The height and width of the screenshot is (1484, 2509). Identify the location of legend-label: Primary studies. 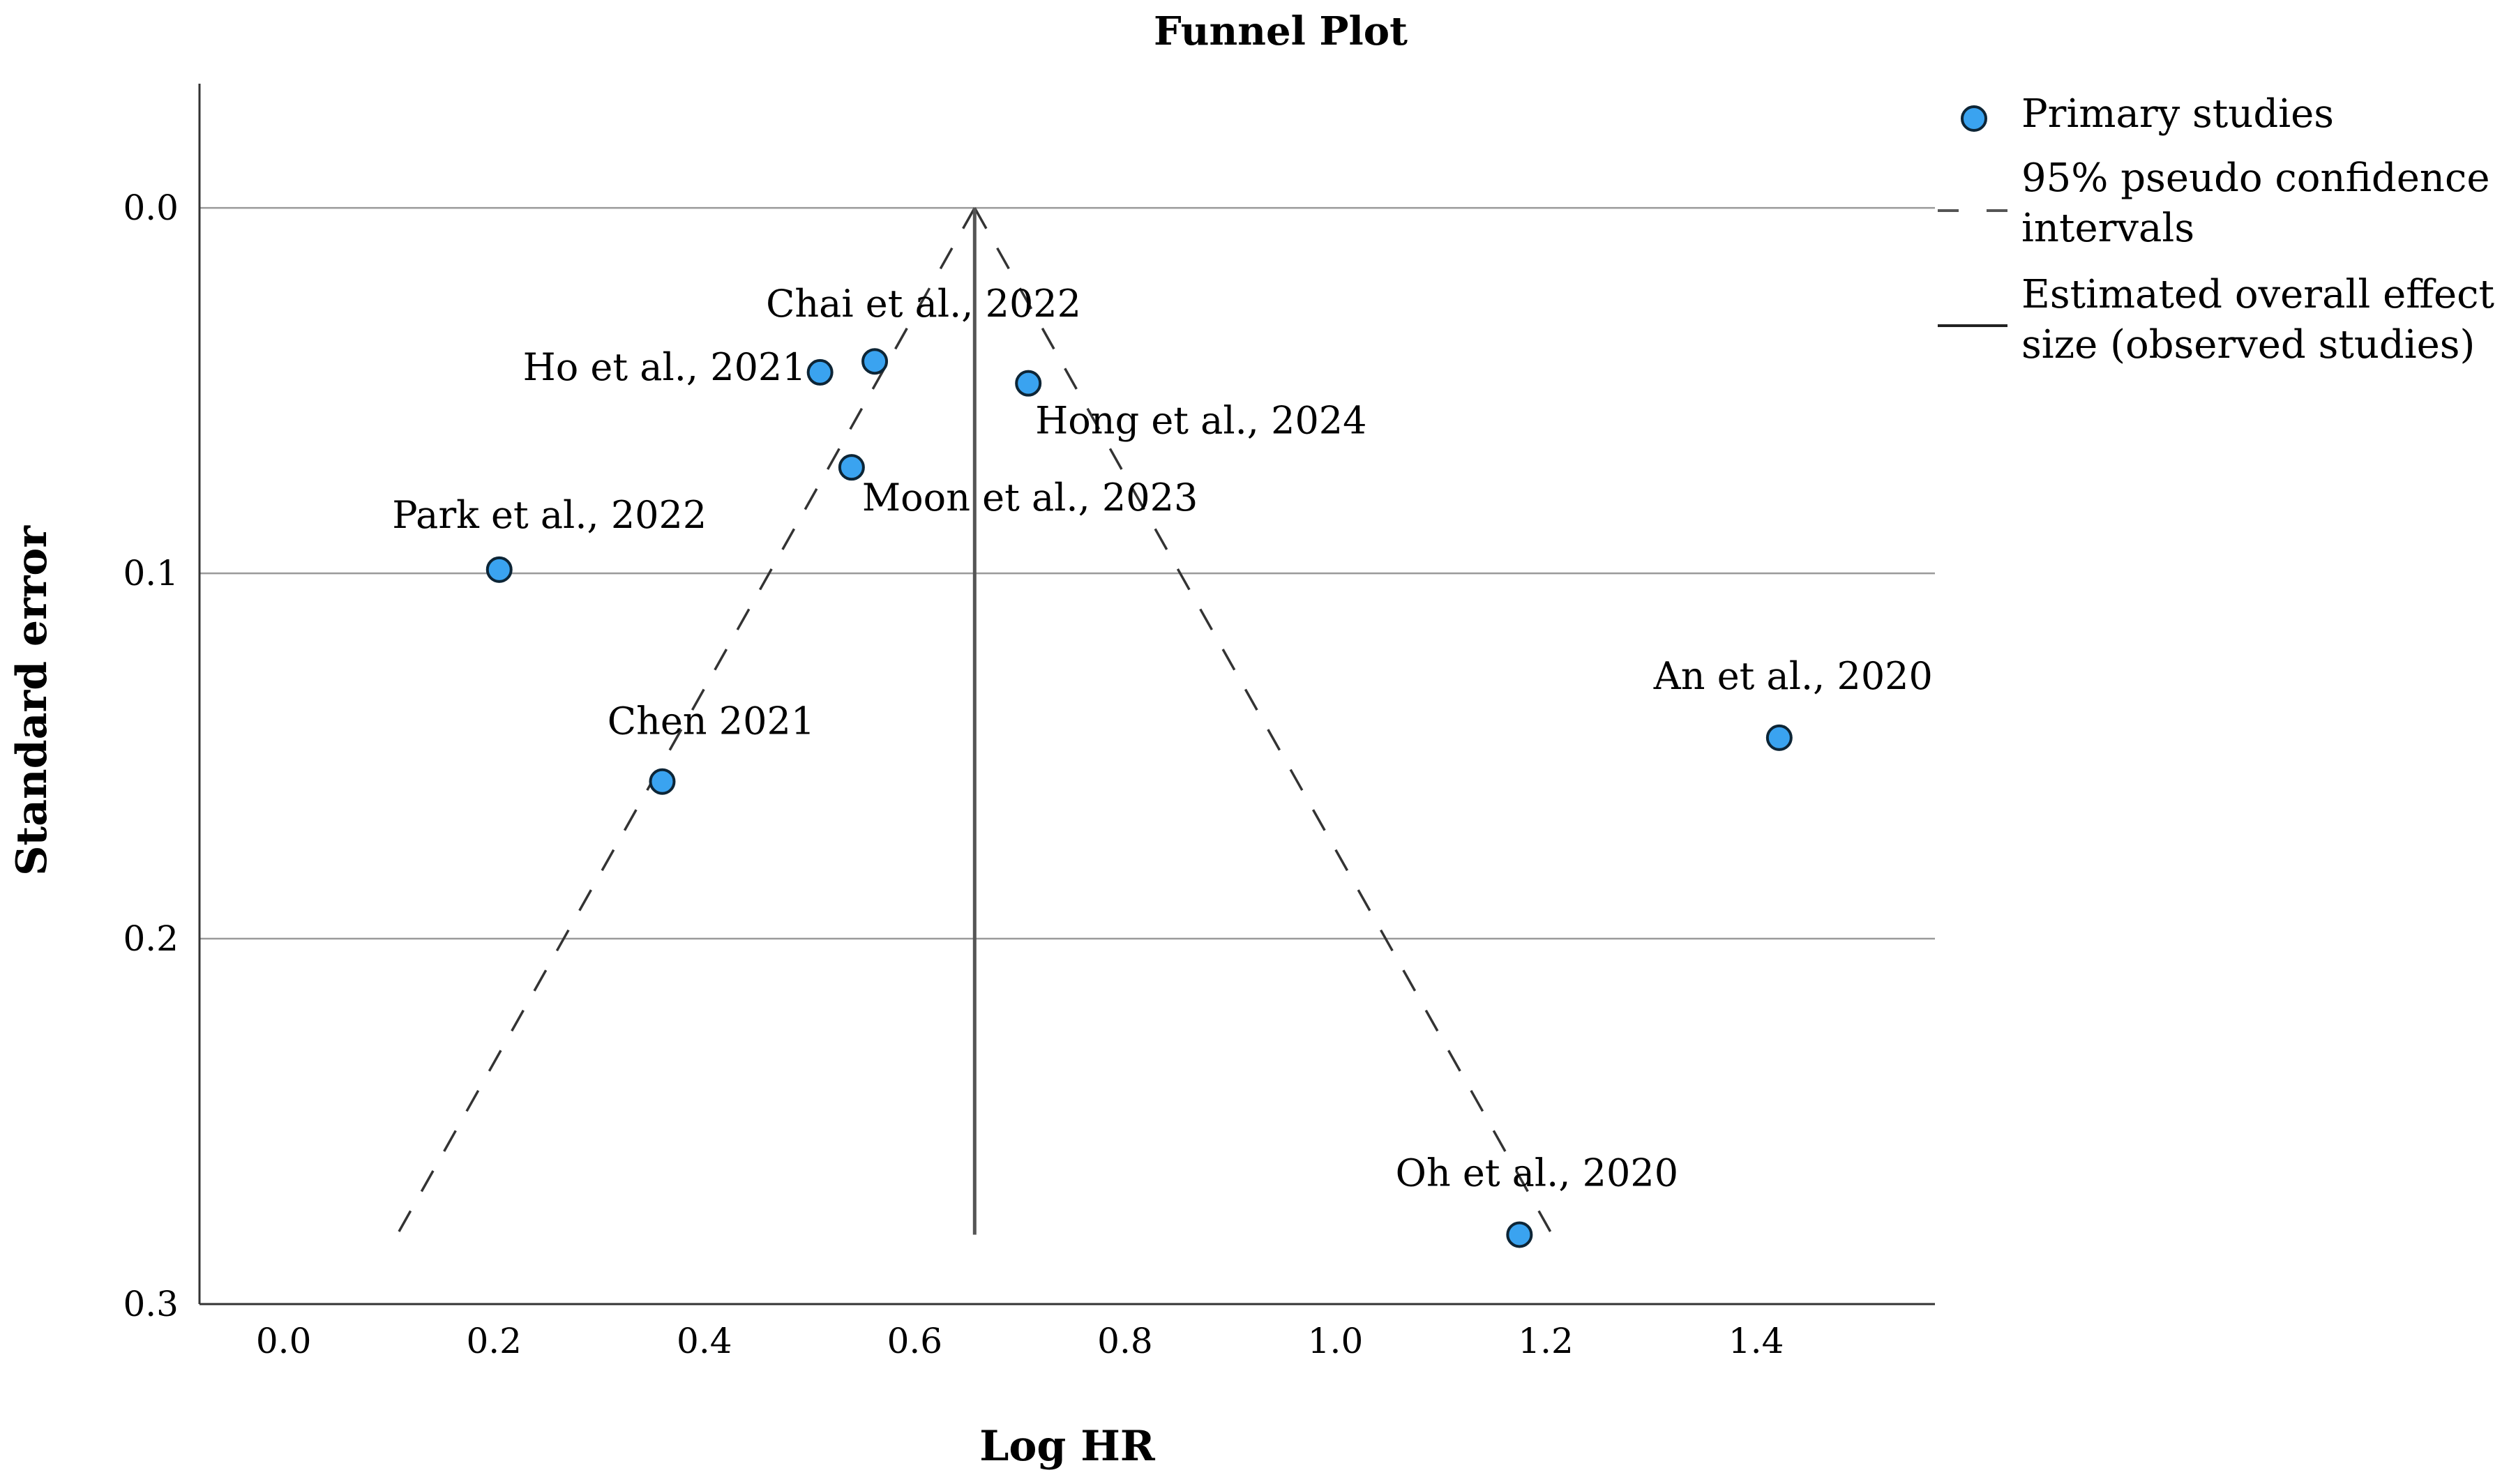
(2177, 114).